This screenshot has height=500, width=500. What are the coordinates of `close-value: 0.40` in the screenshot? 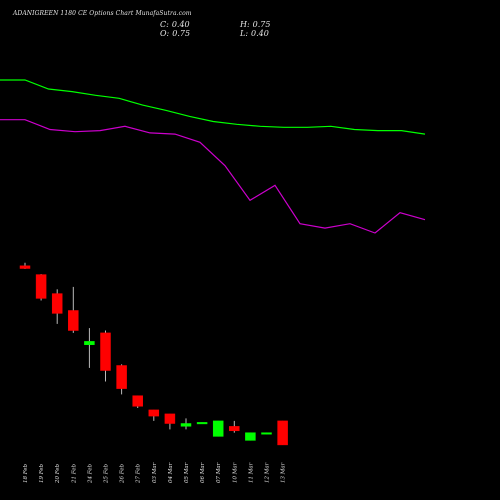 It's located at (180, 24).